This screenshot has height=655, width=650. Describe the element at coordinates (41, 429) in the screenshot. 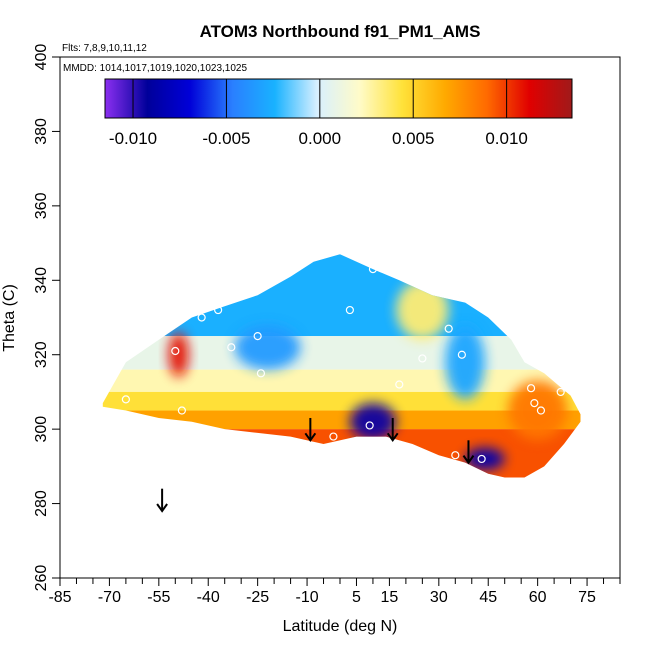

I see `y-tick-label: 300` at that location.